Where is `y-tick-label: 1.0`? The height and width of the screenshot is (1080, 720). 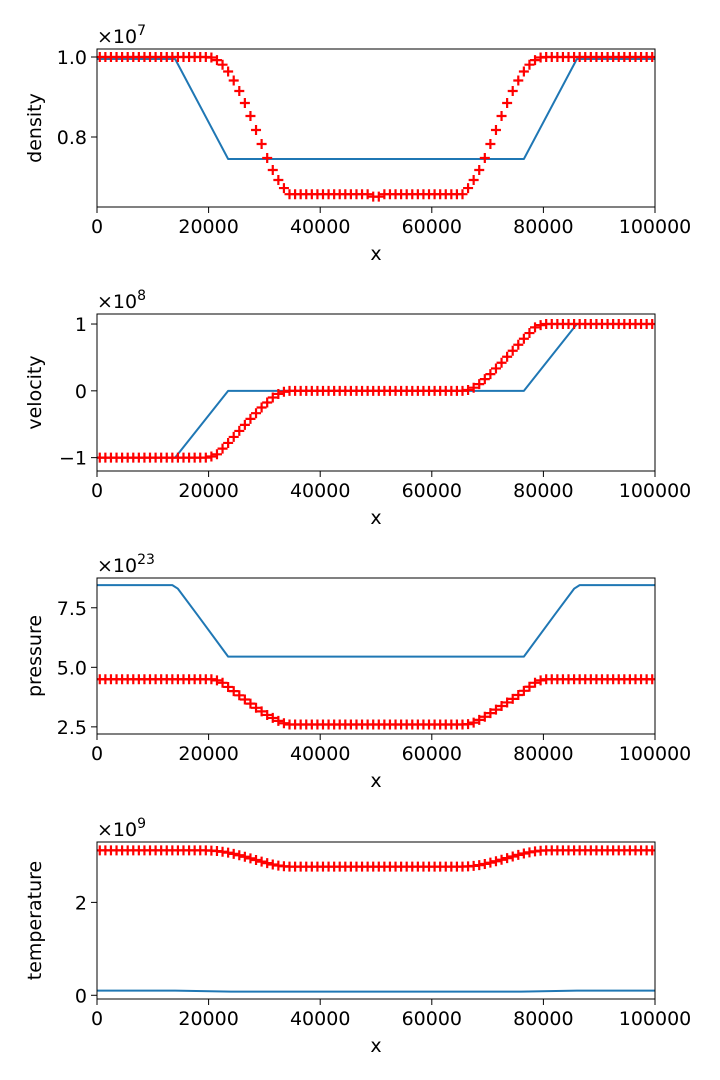
y-tick-label: 1.0 is located at coordinates (72, 58).